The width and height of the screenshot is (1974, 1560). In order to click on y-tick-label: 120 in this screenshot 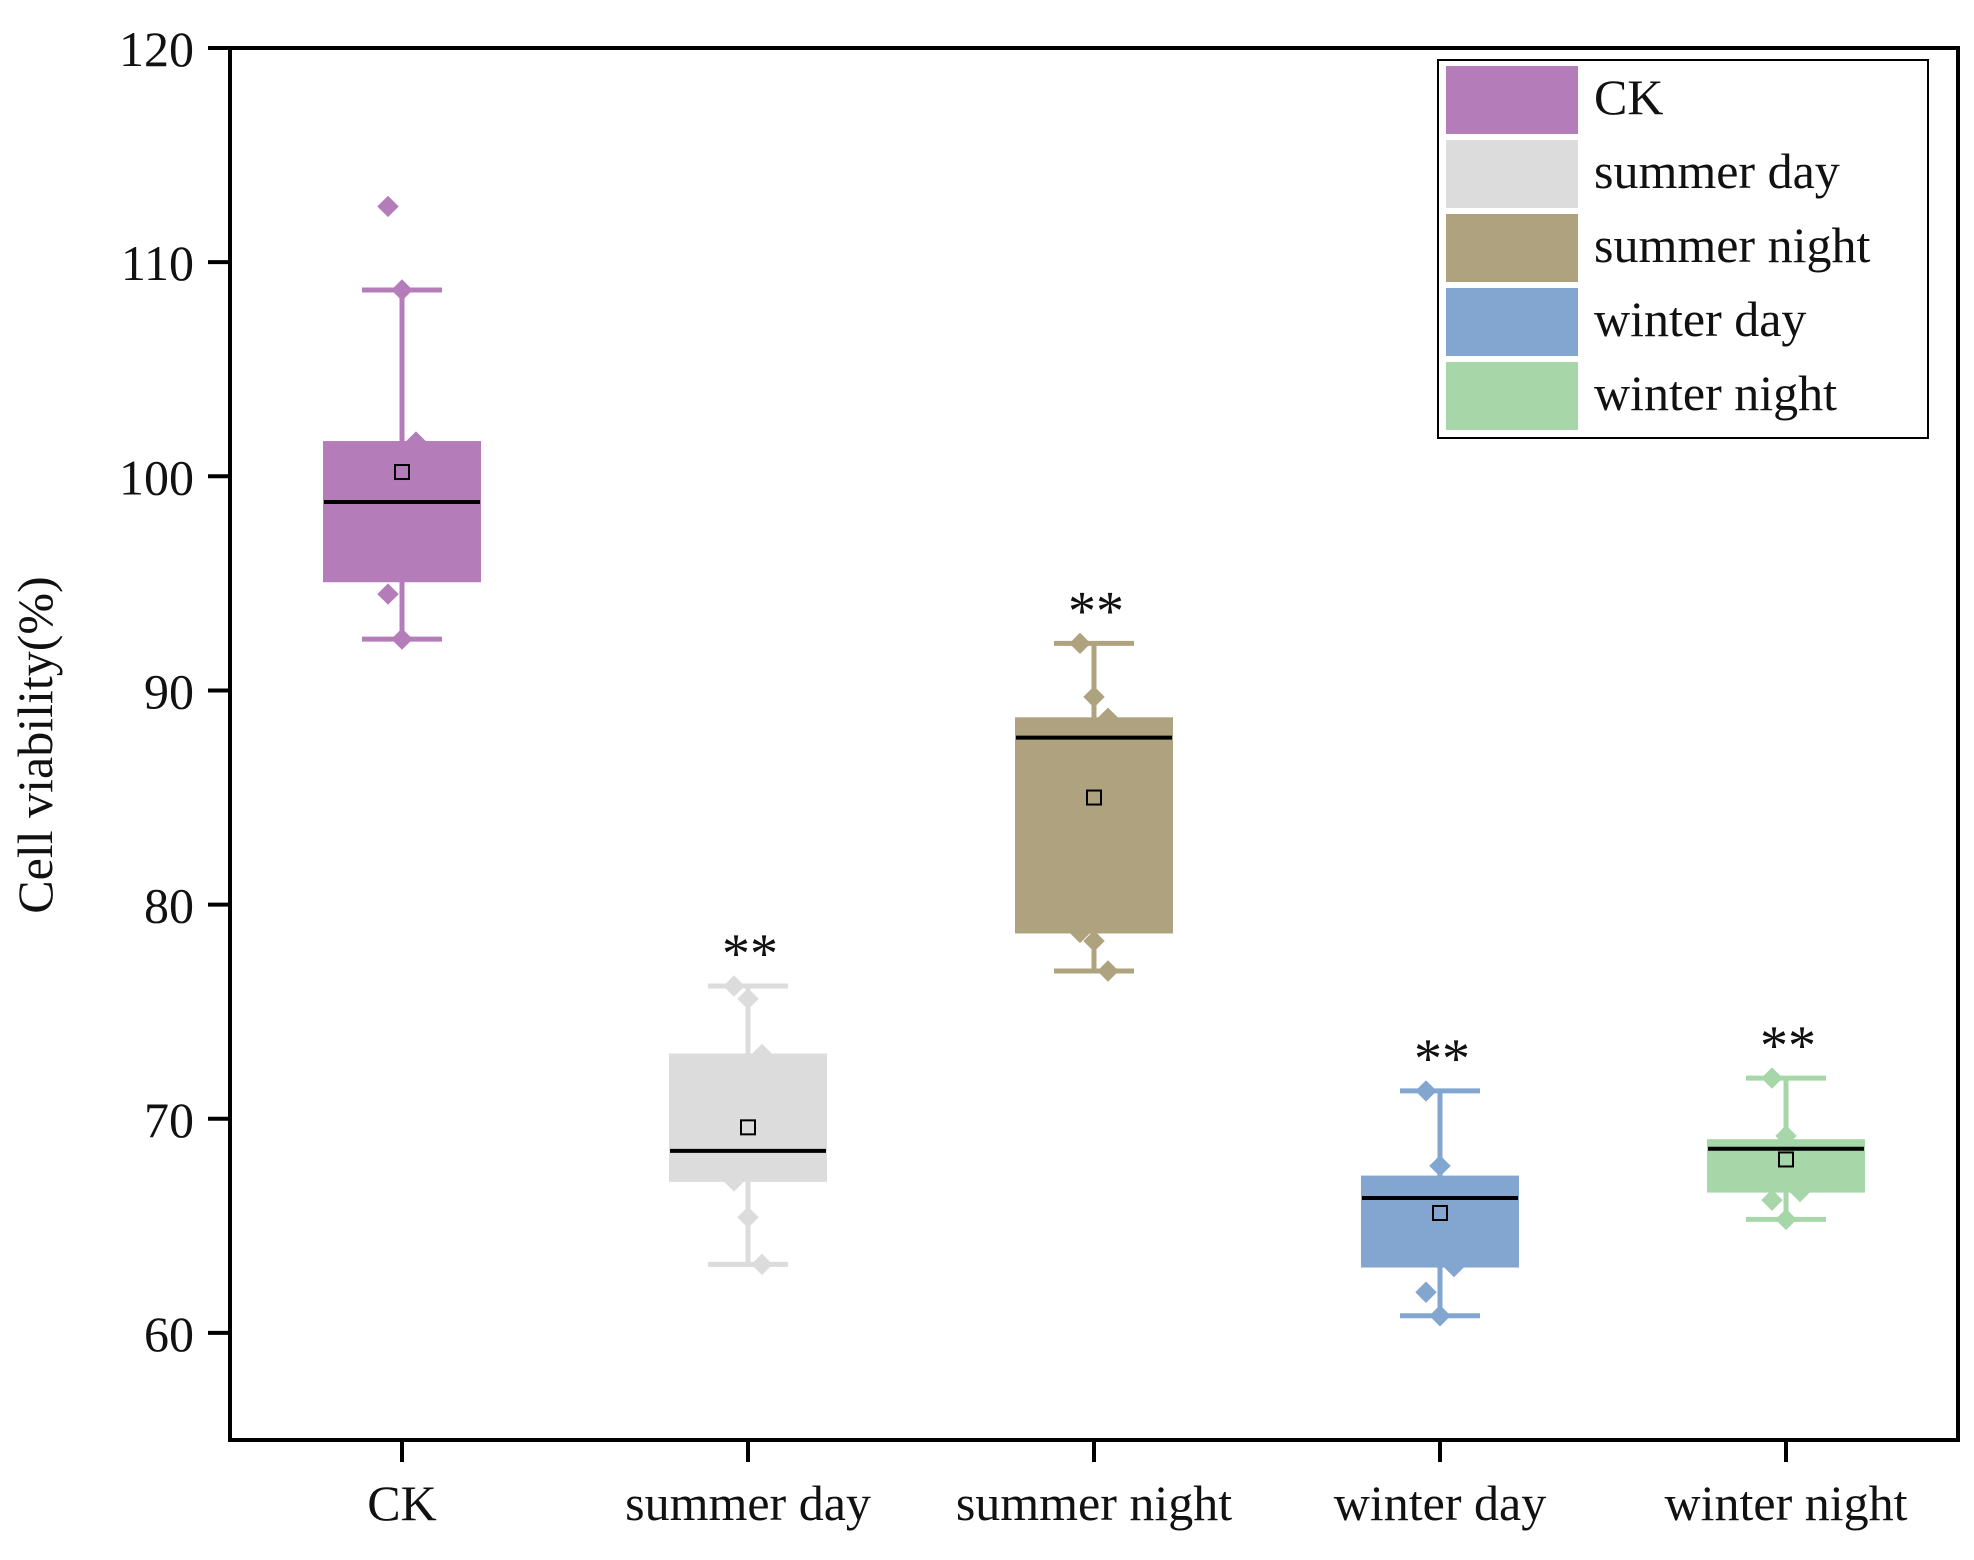, I will do `click(156, 49)`.